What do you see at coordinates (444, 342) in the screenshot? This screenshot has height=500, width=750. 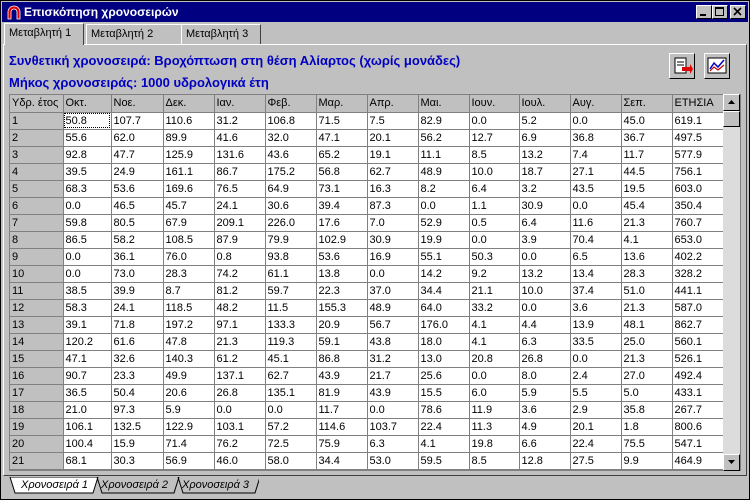 I see `table-cell: 18.0` at bounding box center [444, 342].